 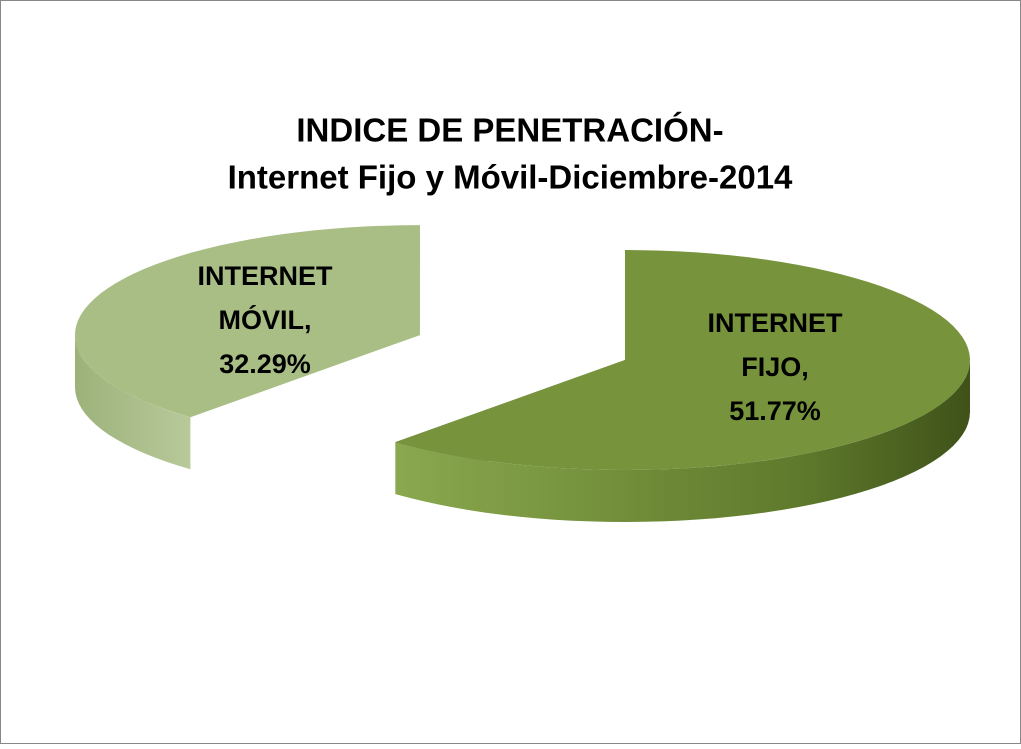 I want to click on data-label: 51.77%, so click(x=775, y=411).